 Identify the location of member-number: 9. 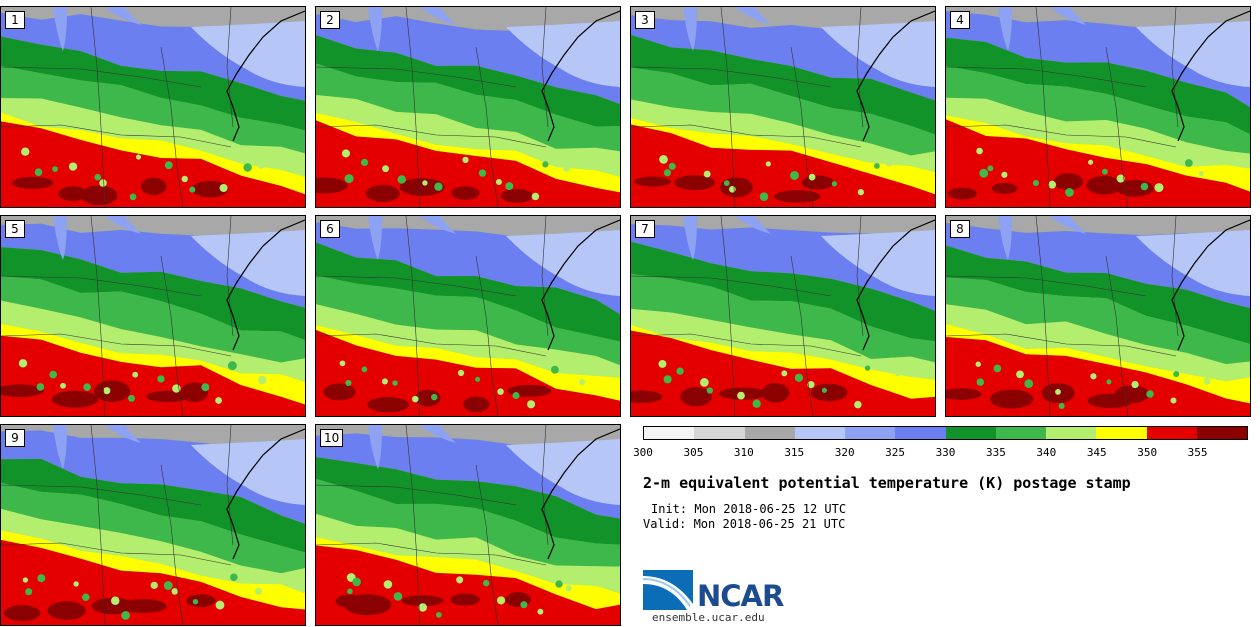
(15, 438).